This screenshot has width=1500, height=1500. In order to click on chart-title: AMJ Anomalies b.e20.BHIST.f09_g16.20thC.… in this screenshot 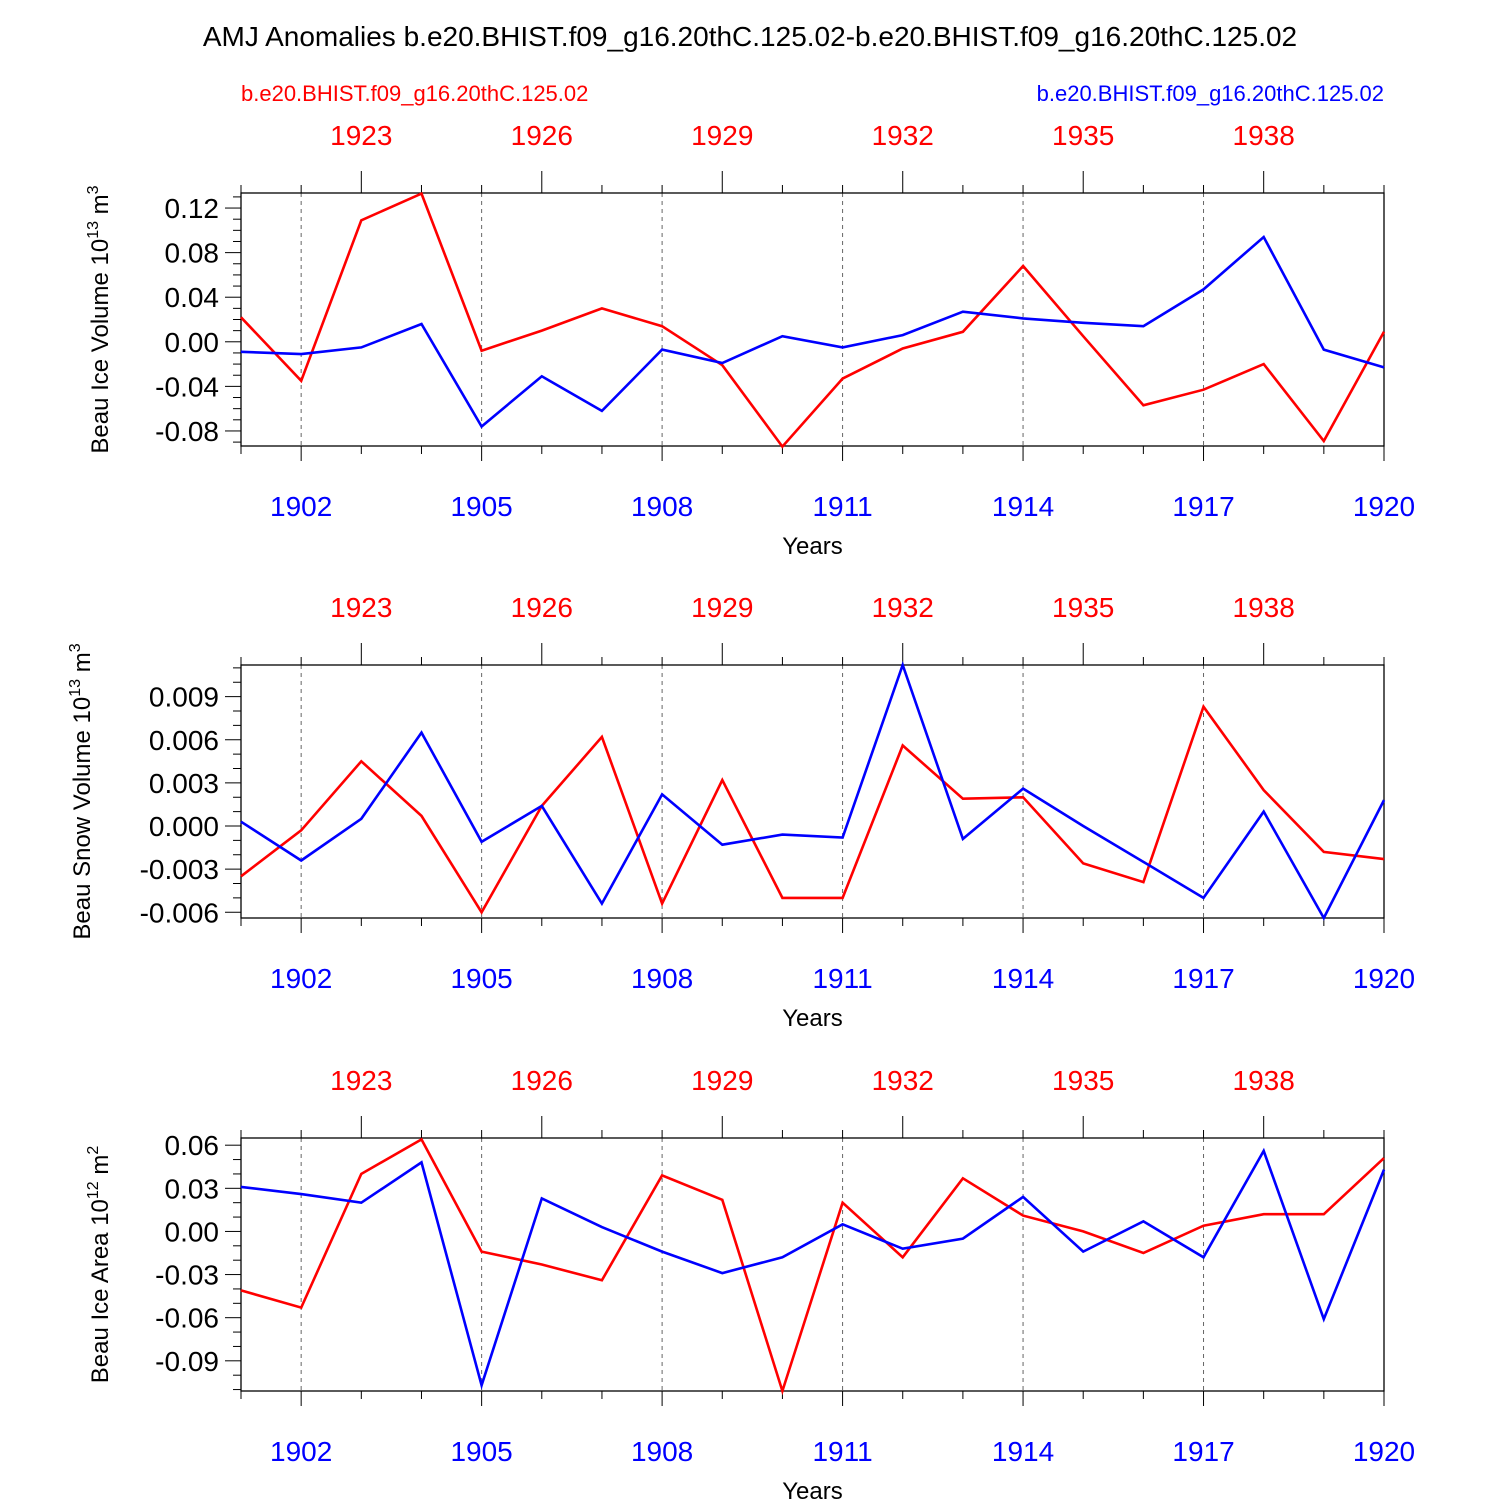, I will do `click(750, 36)`.